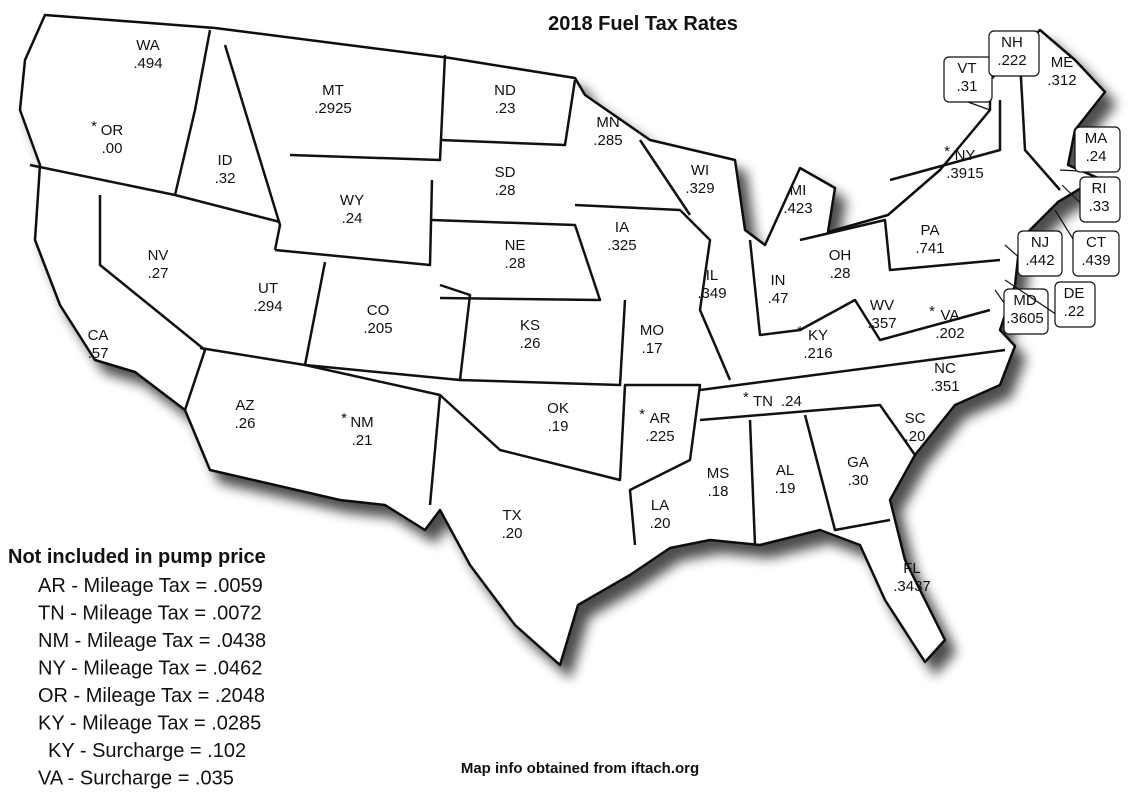 The image size is (1133, 800). I want to click on legend-item: NY - Mileage Tax = .0462, so click(150, 669).